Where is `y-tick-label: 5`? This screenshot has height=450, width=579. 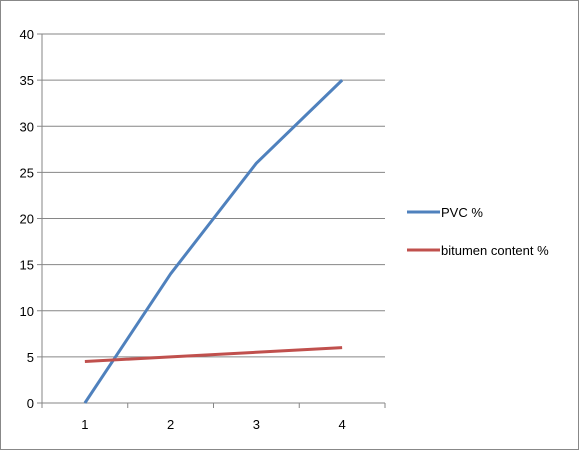
y-tick-label: 5 is located at coordinates (30, 357).